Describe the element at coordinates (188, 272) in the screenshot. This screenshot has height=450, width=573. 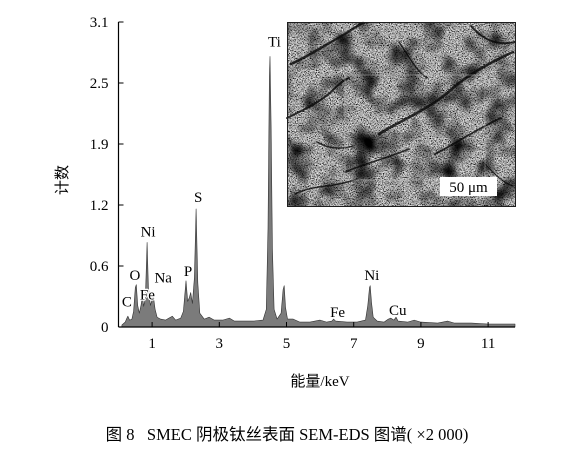
I see `peak-label-p: P` at that location.